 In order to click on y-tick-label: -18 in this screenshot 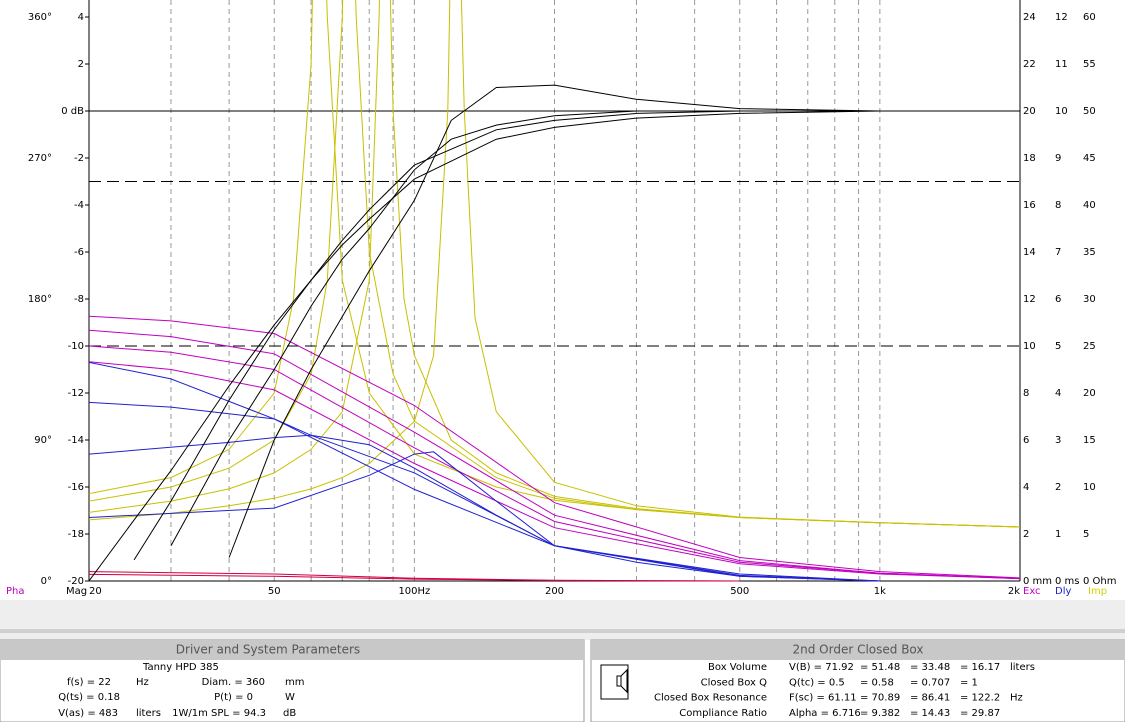, I will do `click(76, 534)`.